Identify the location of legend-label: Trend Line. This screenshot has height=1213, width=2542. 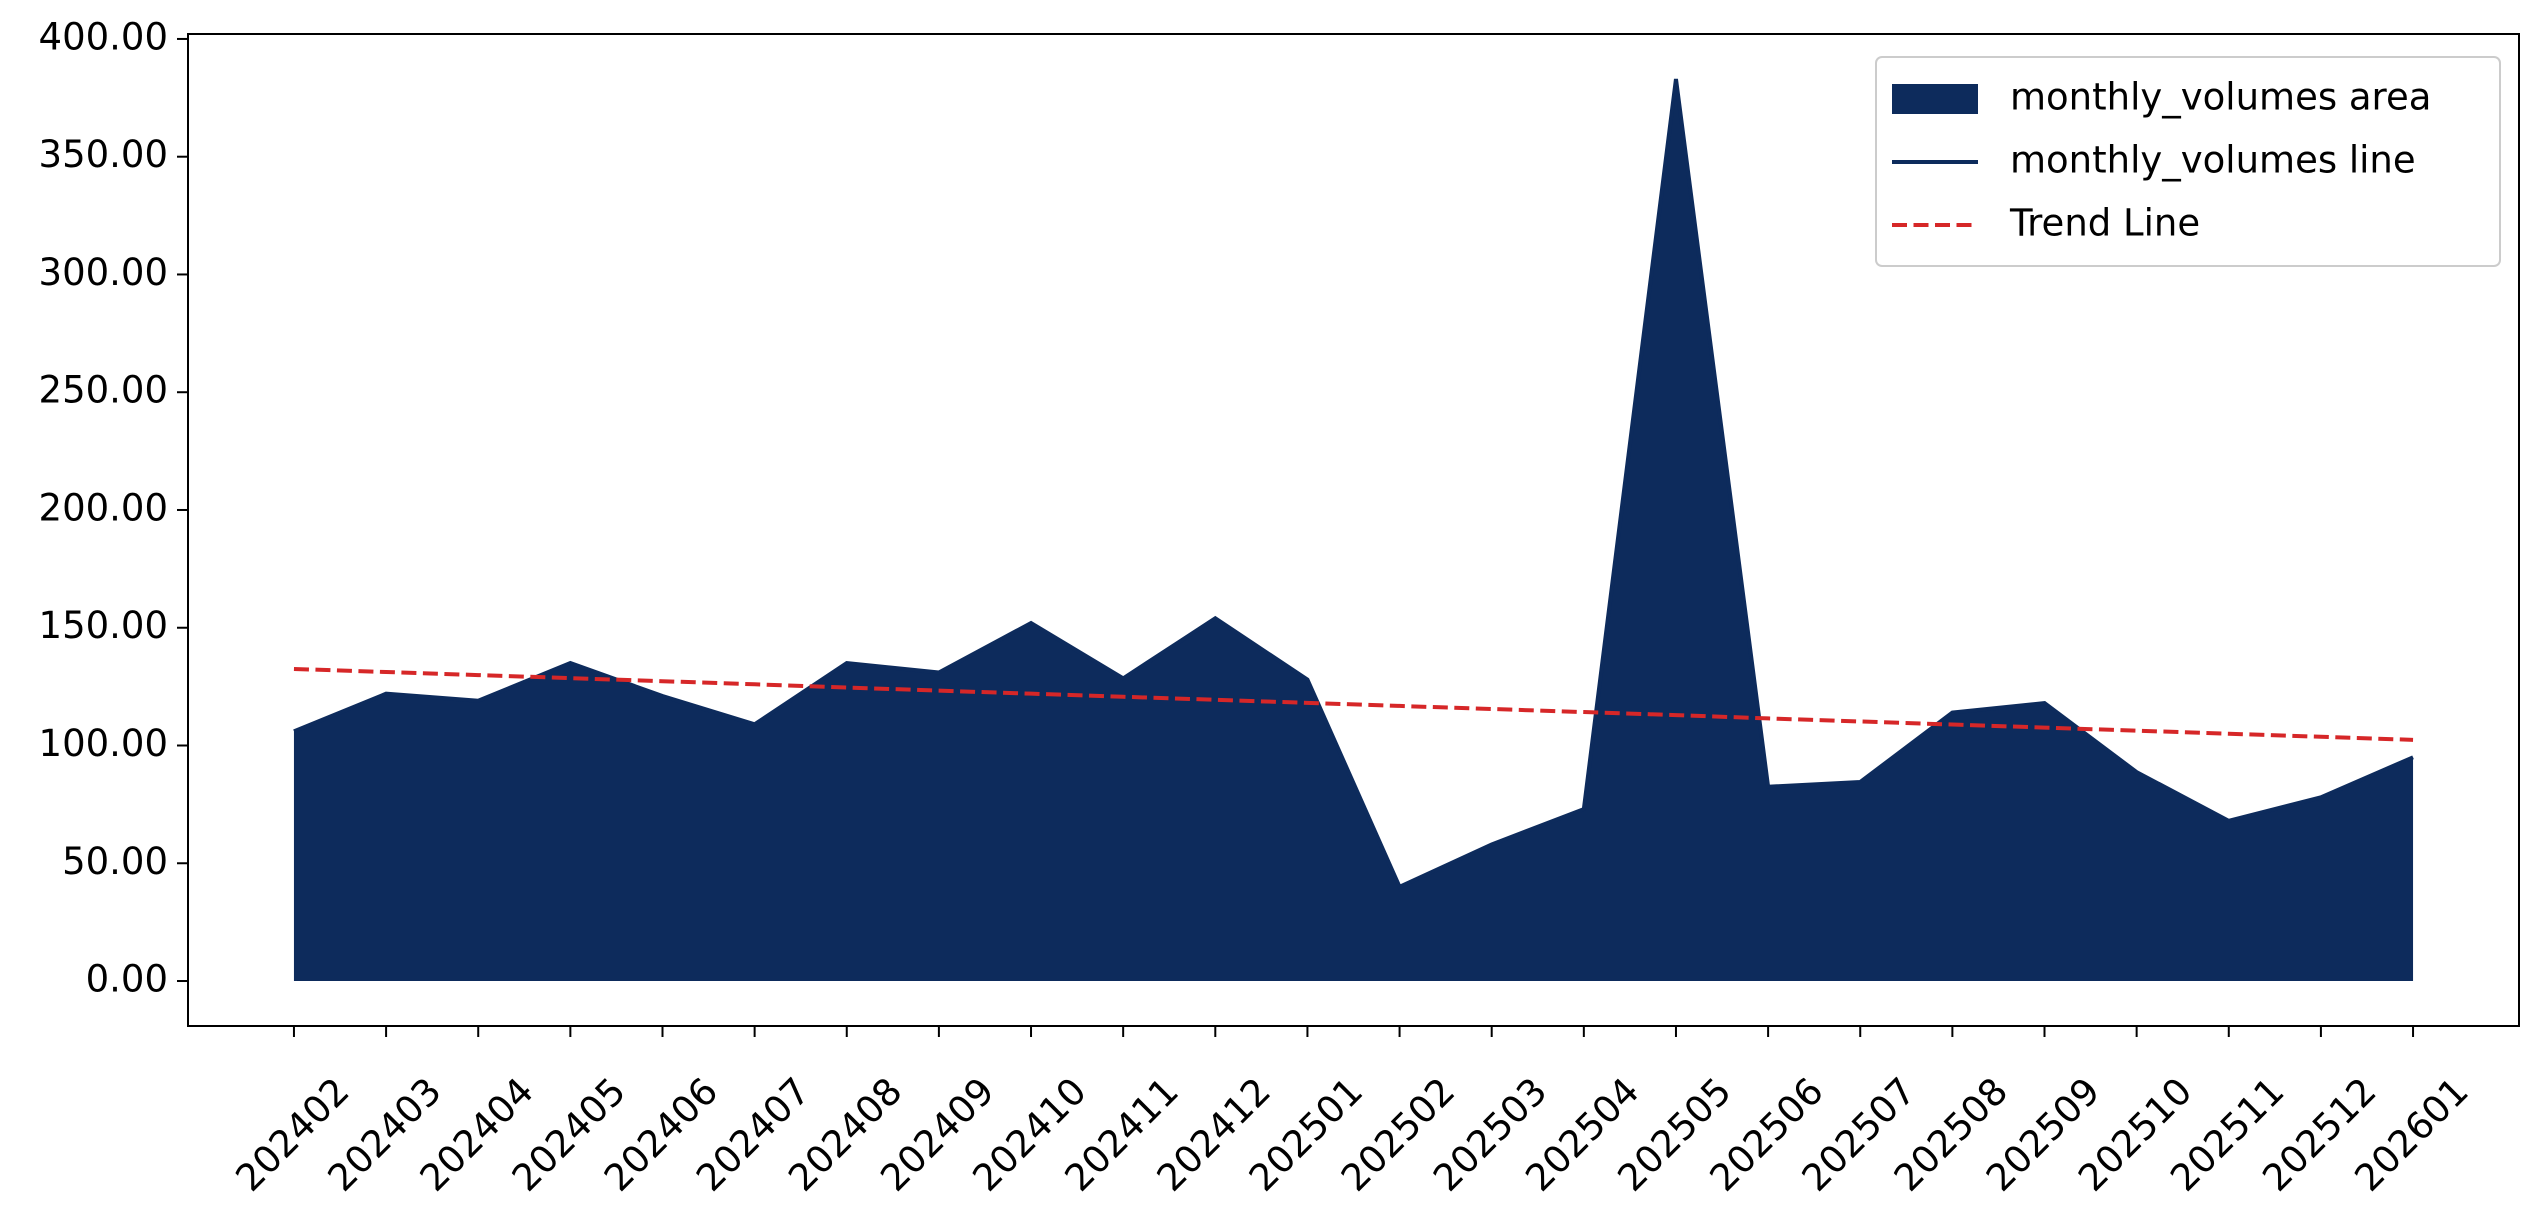
(2104, 223).